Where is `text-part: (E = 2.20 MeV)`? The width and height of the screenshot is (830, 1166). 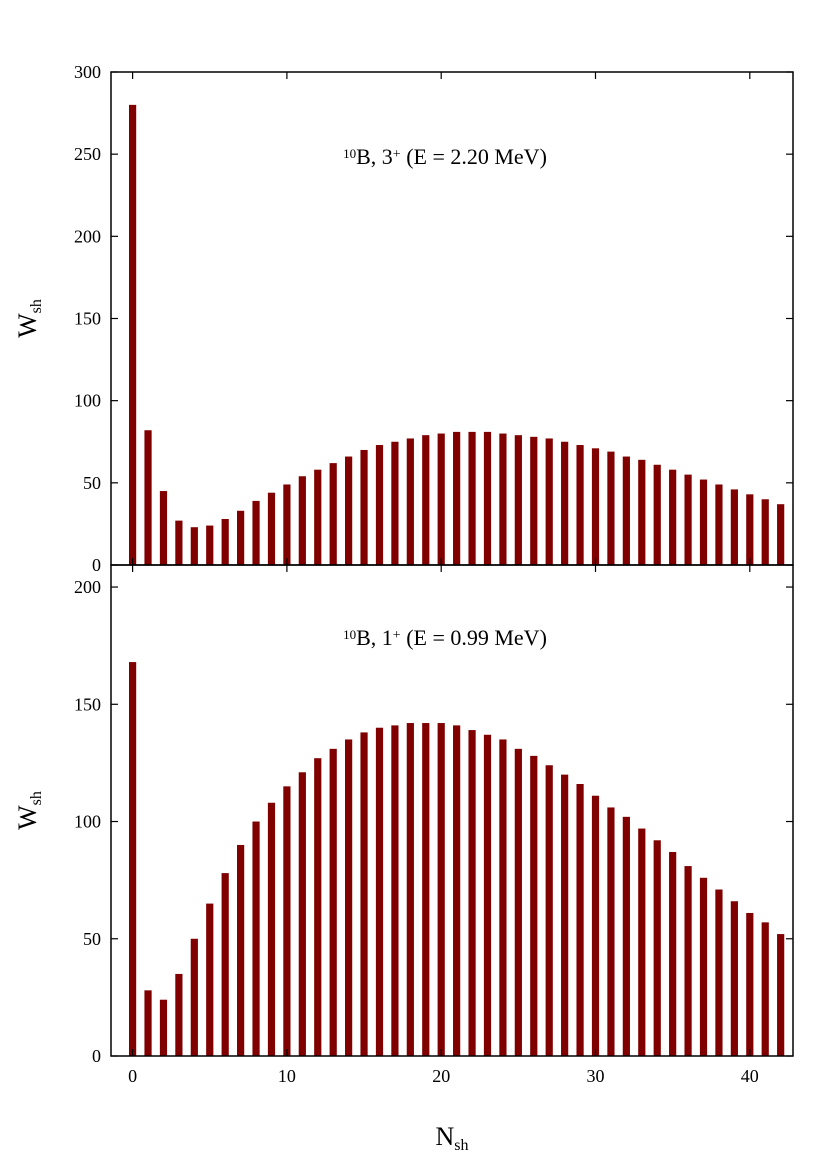 text-part: (E = 2.20 MeV) is located at coordinates (474, 156).